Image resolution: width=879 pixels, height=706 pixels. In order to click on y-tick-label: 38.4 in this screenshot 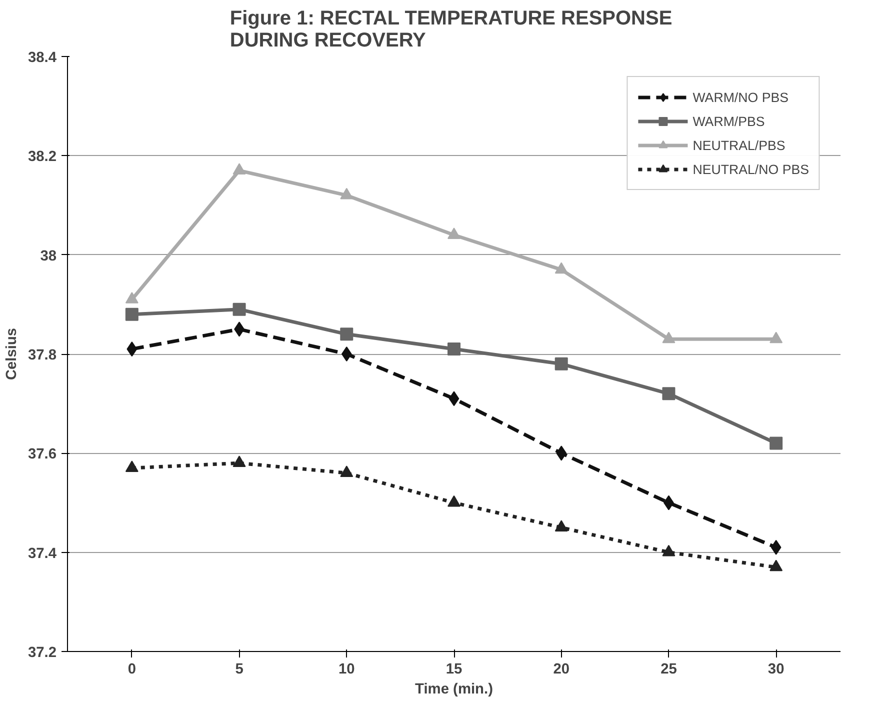, I will do `click(43, 58)`.